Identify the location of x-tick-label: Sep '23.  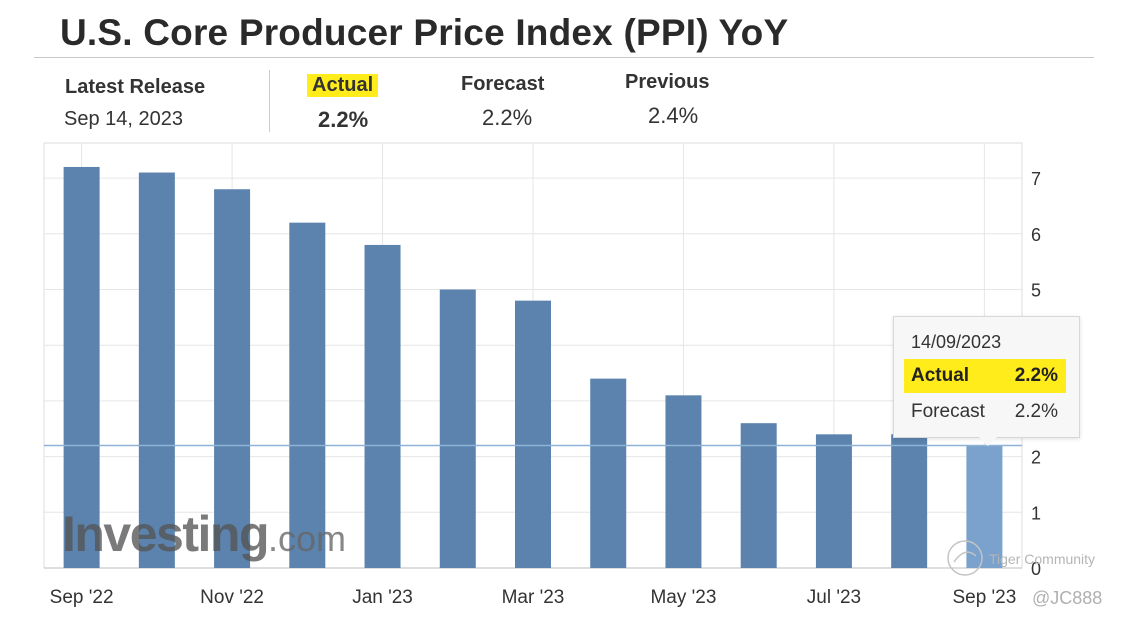
(984, 597).